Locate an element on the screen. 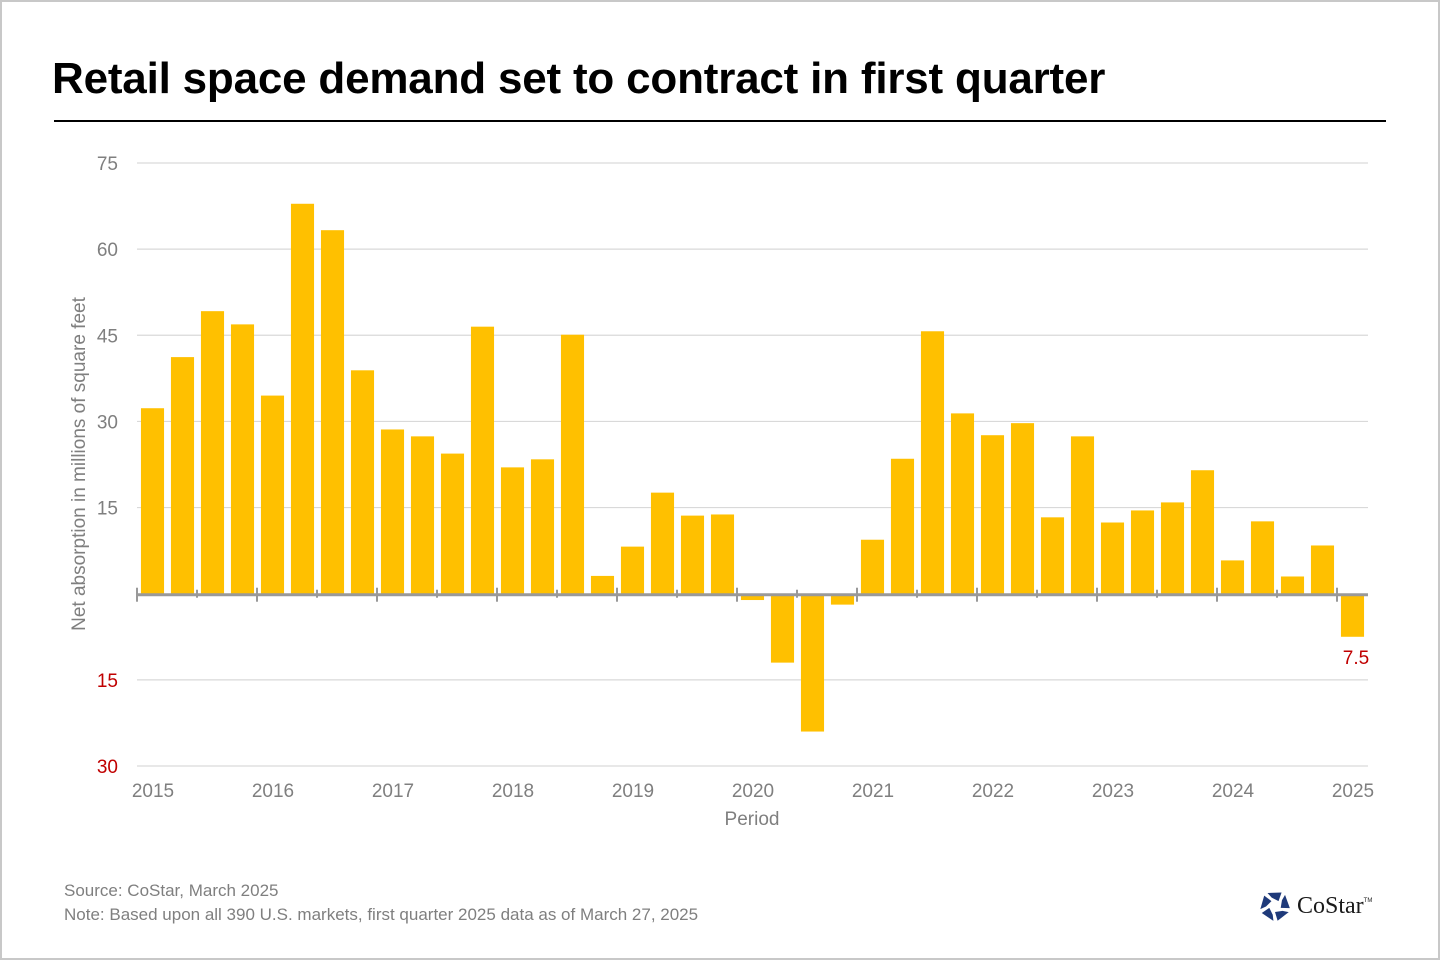 The height and width of the screenshot is (960, 1440). x-tick-label: 2024 is located at coordinates (1233, 791).